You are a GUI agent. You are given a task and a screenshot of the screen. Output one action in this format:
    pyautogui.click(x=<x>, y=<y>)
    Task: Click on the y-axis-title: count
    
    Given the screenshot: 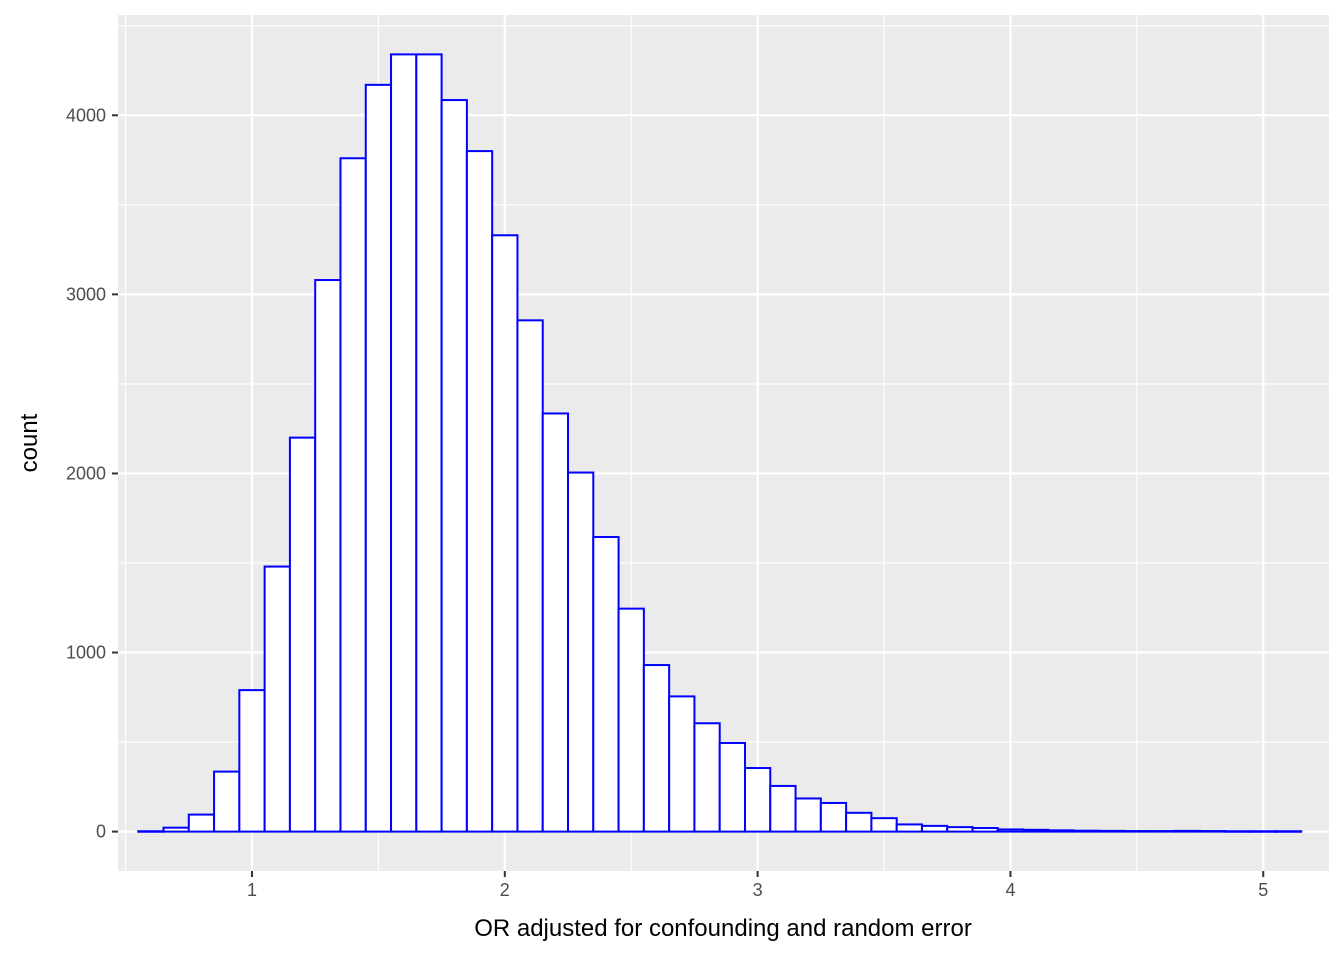 What is the action you would take?
    pyautogui.click(x=29, y=442)
    